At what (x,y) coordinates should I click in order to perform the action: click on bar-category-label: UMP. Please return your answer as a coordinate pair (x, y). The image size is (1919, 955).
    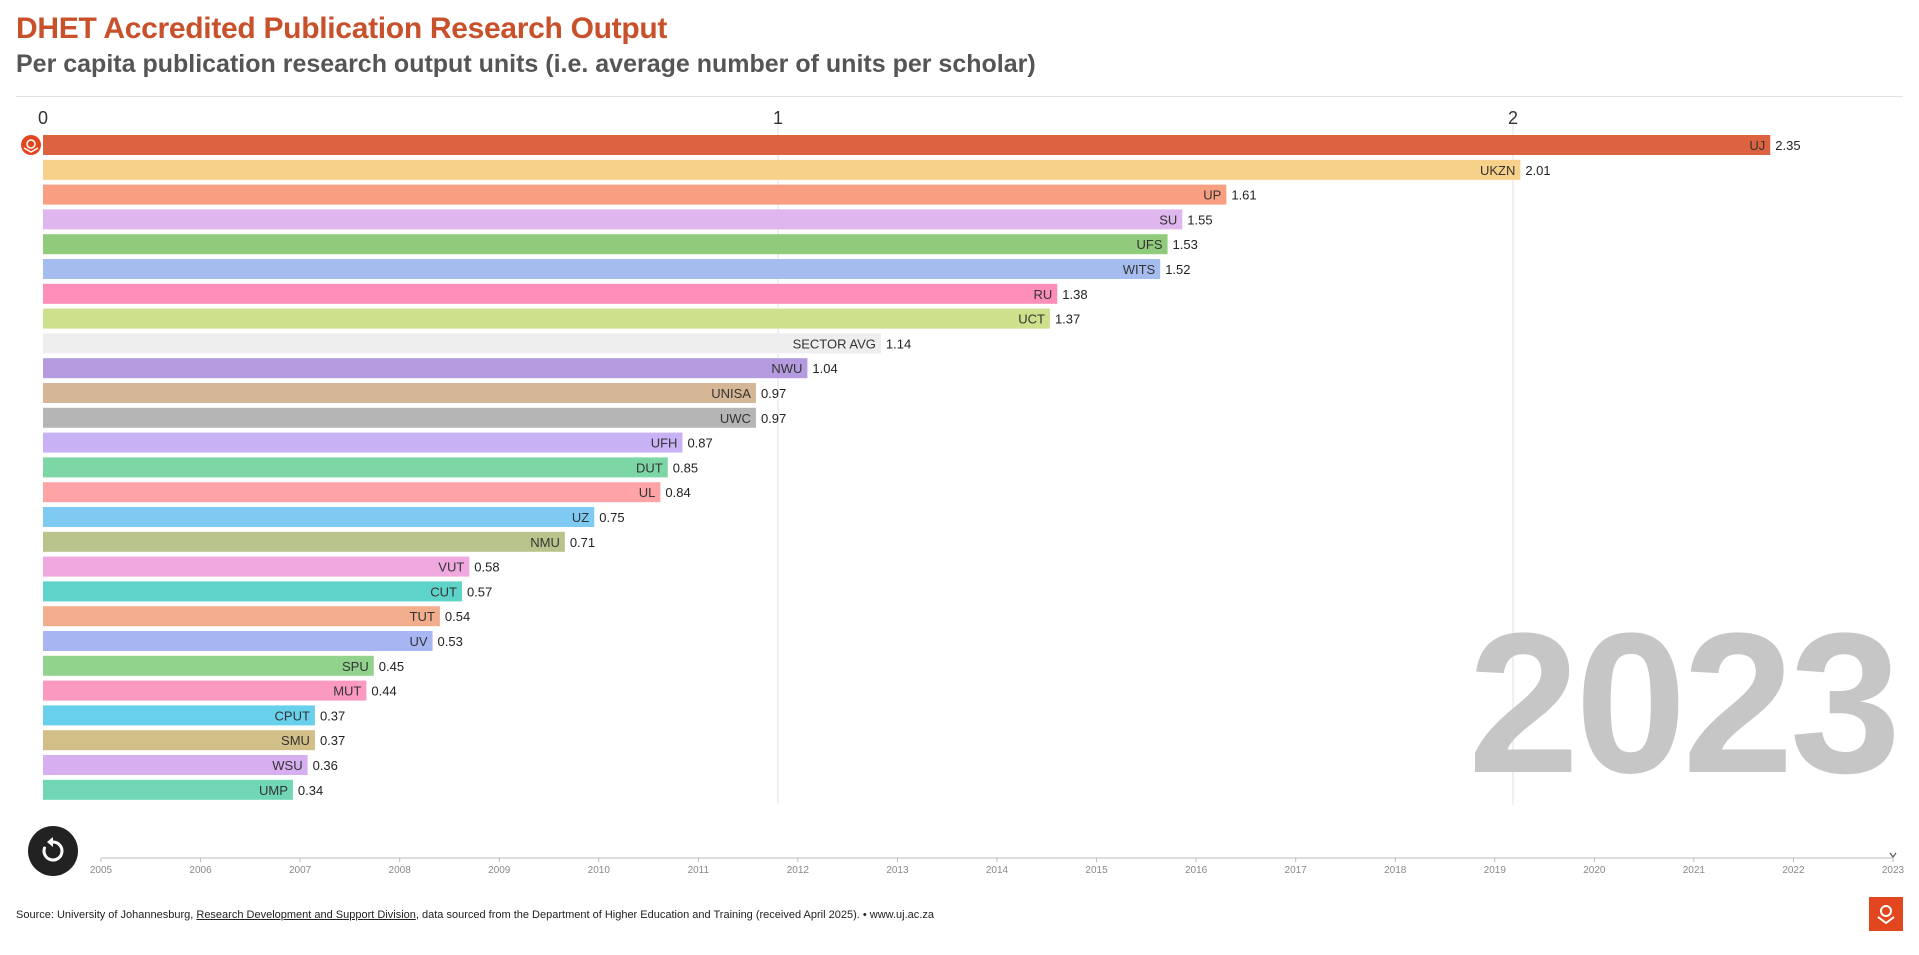
    Looking at the image, I should click on (273, 790).